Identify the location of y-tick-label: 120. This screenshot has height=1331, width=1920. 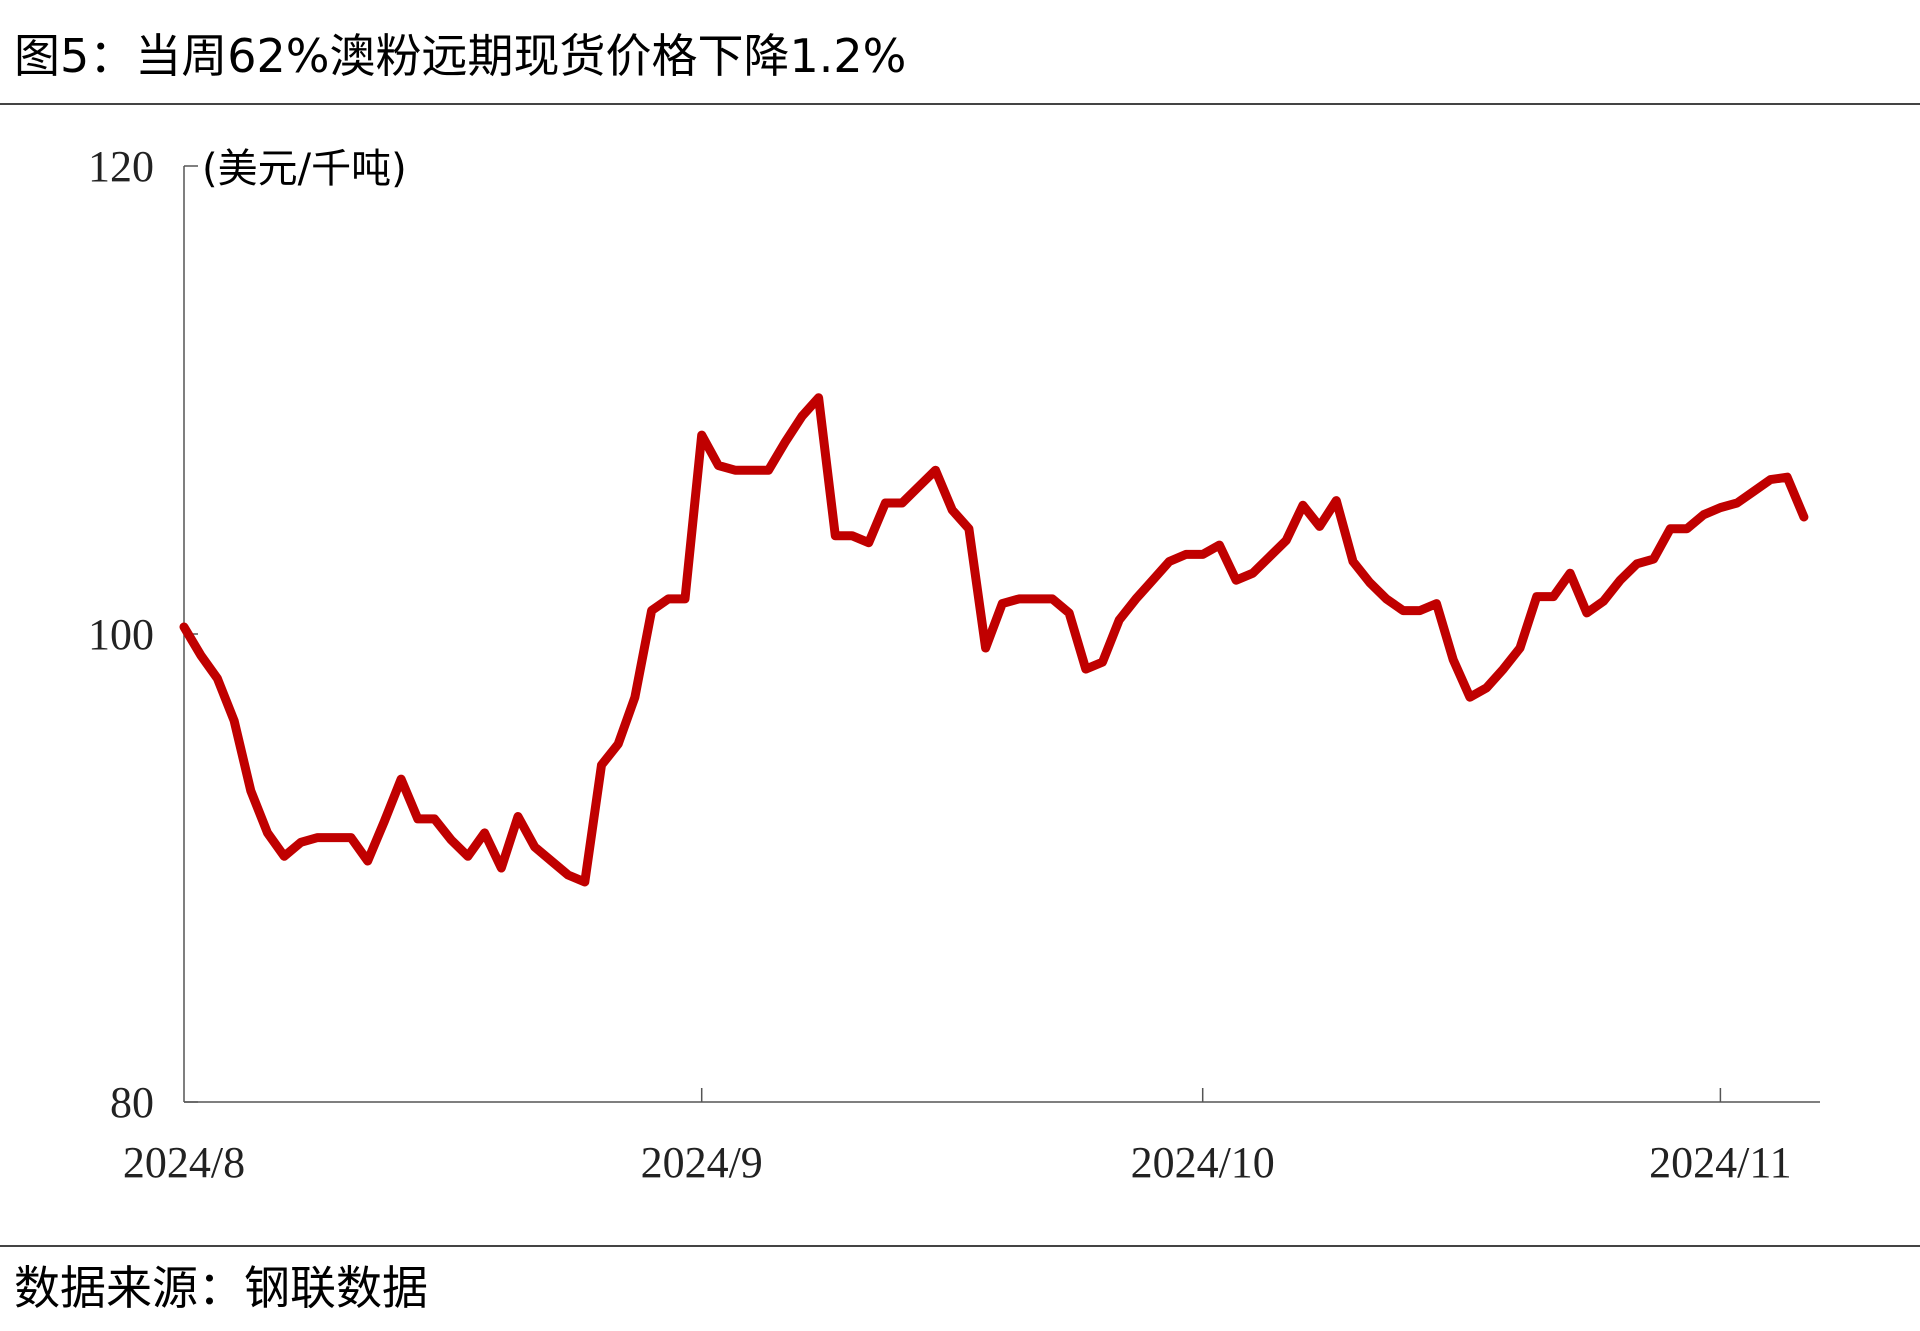
(121, 166).